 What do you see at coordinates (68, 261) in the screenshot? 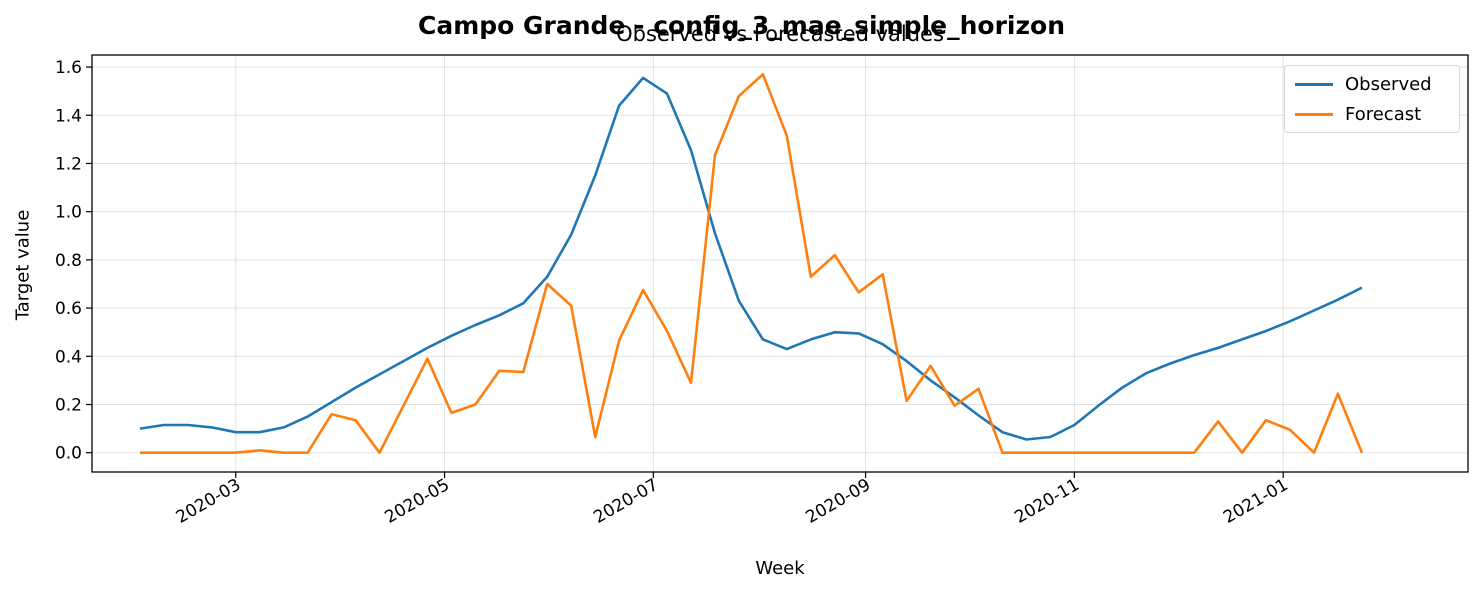
I see `y-tick-label: 0.8` at bounding box center [68, 261].